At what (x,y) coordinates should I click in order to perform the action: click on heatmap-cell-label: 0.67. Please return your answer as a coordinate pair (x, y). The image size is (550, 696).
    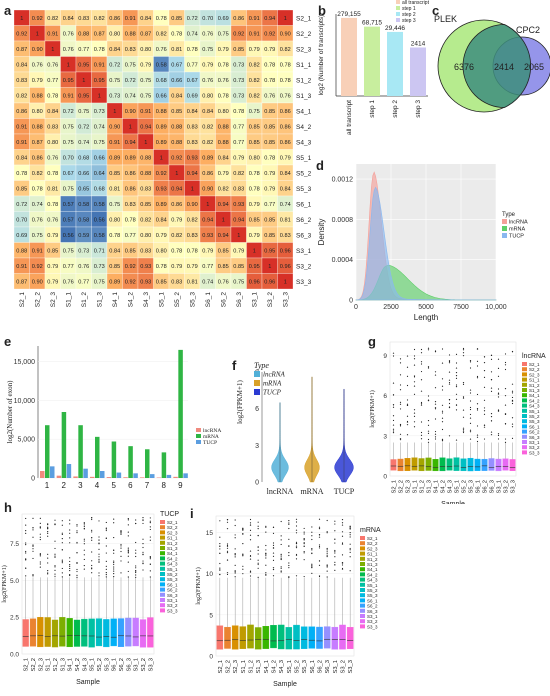
    Looking at the image, I should click on (176, 65).